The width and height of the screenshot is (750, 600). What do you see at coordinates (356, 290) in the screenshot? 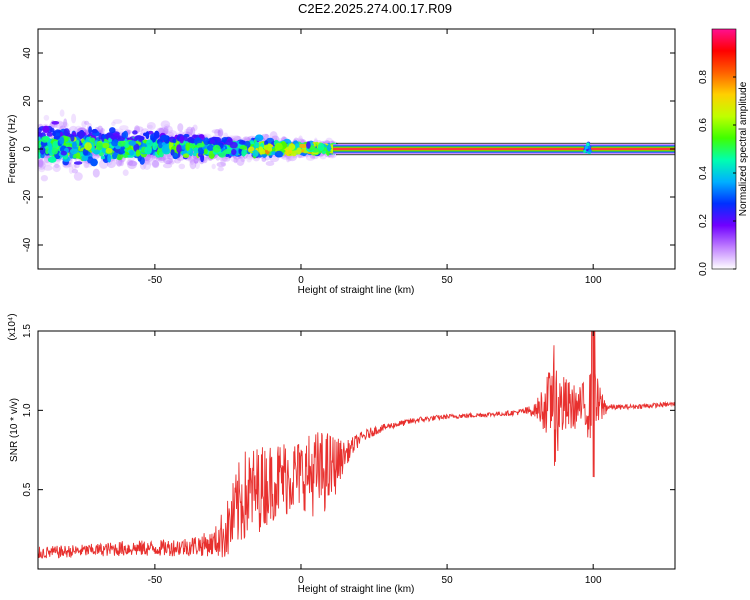
I see `spectrogram-x-axis-label: Height of straight line (km)` at bounding box center [356, 290].